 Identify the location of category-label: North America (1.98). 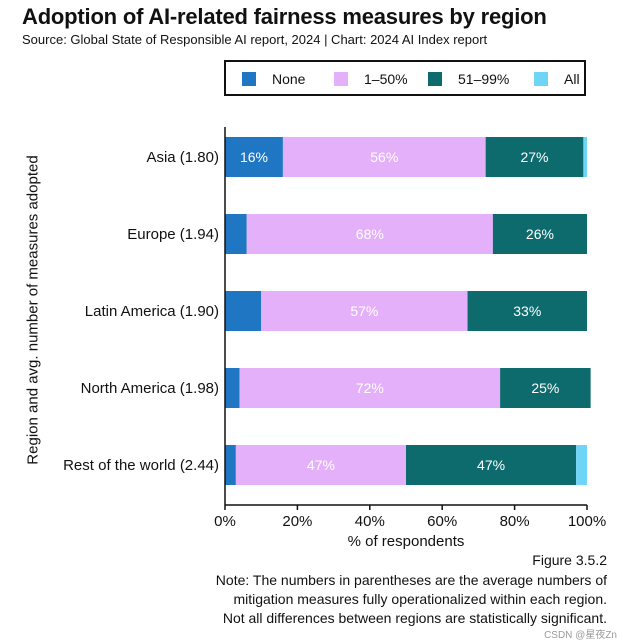
(150, 388).